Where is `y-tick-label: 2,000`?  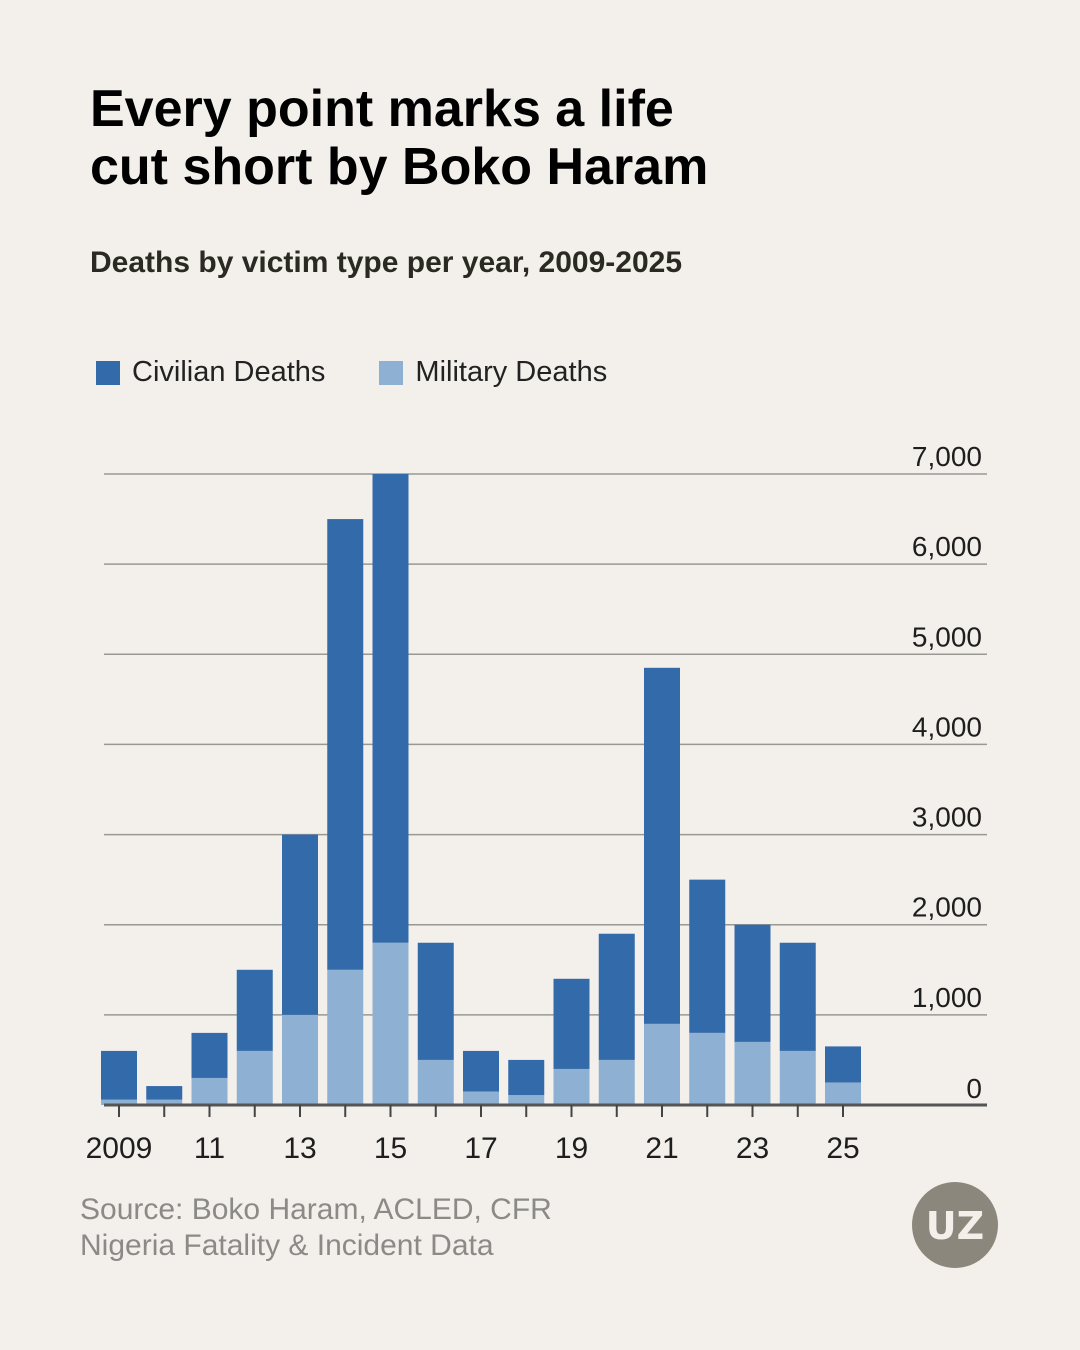
y-tick-label: 2,000 is located at coordinates (947, 907).